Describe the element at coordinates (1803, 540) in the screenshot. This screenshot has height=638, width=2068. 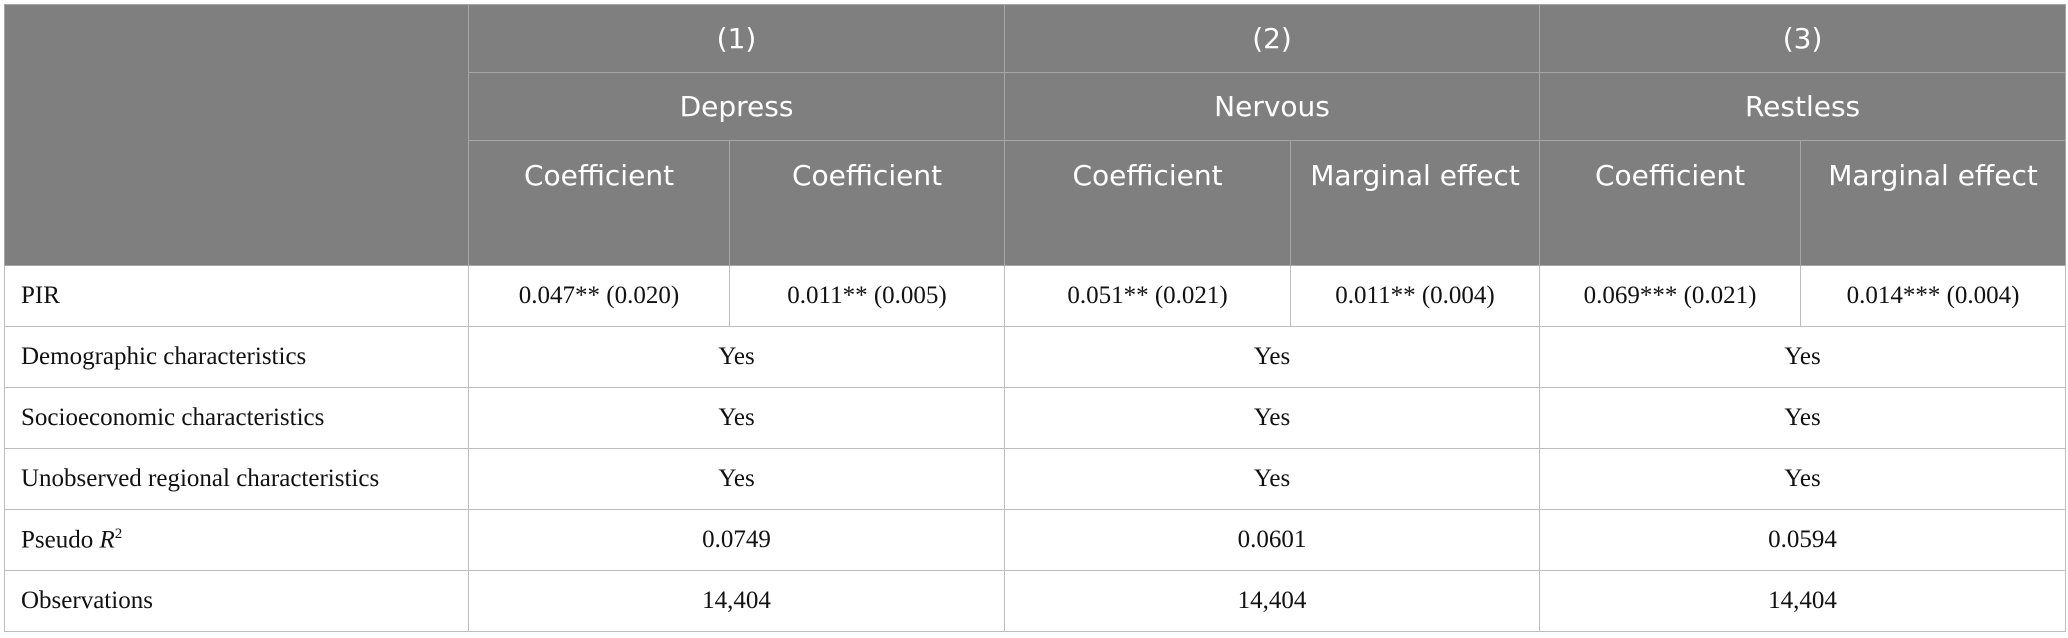
I see `cell: 0.0594` at that location.